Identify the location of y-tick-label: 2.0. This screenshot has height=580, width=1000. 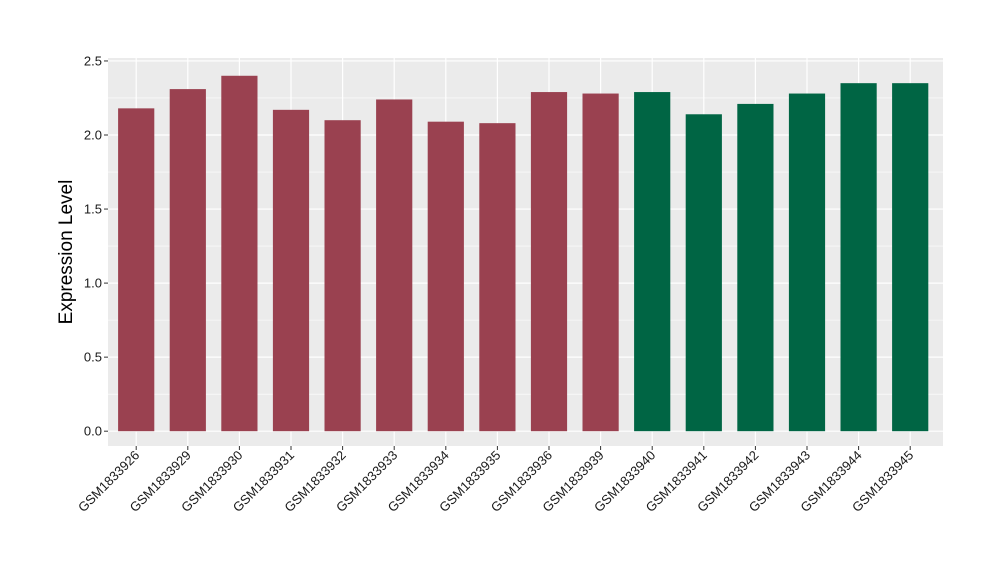
(93, 135).